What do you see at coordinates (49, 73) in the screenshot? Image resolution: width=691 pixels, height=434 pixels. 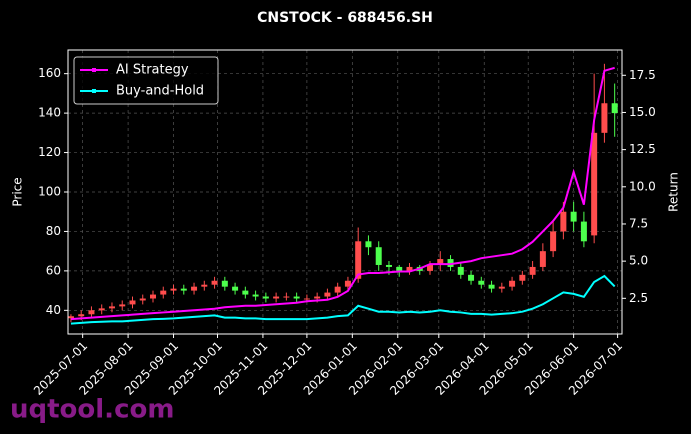 I see `y-tick-label: 160` at bounding box center [49, 73].